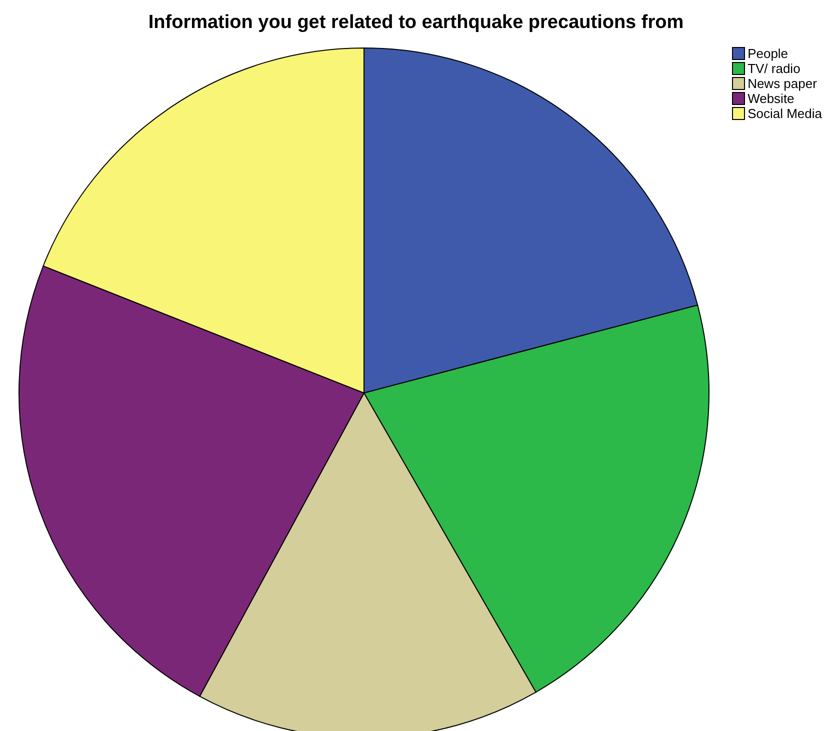 The height and width of the screenshot is (731, 824). I want to click on legend-label: Website, so click(771, 98).